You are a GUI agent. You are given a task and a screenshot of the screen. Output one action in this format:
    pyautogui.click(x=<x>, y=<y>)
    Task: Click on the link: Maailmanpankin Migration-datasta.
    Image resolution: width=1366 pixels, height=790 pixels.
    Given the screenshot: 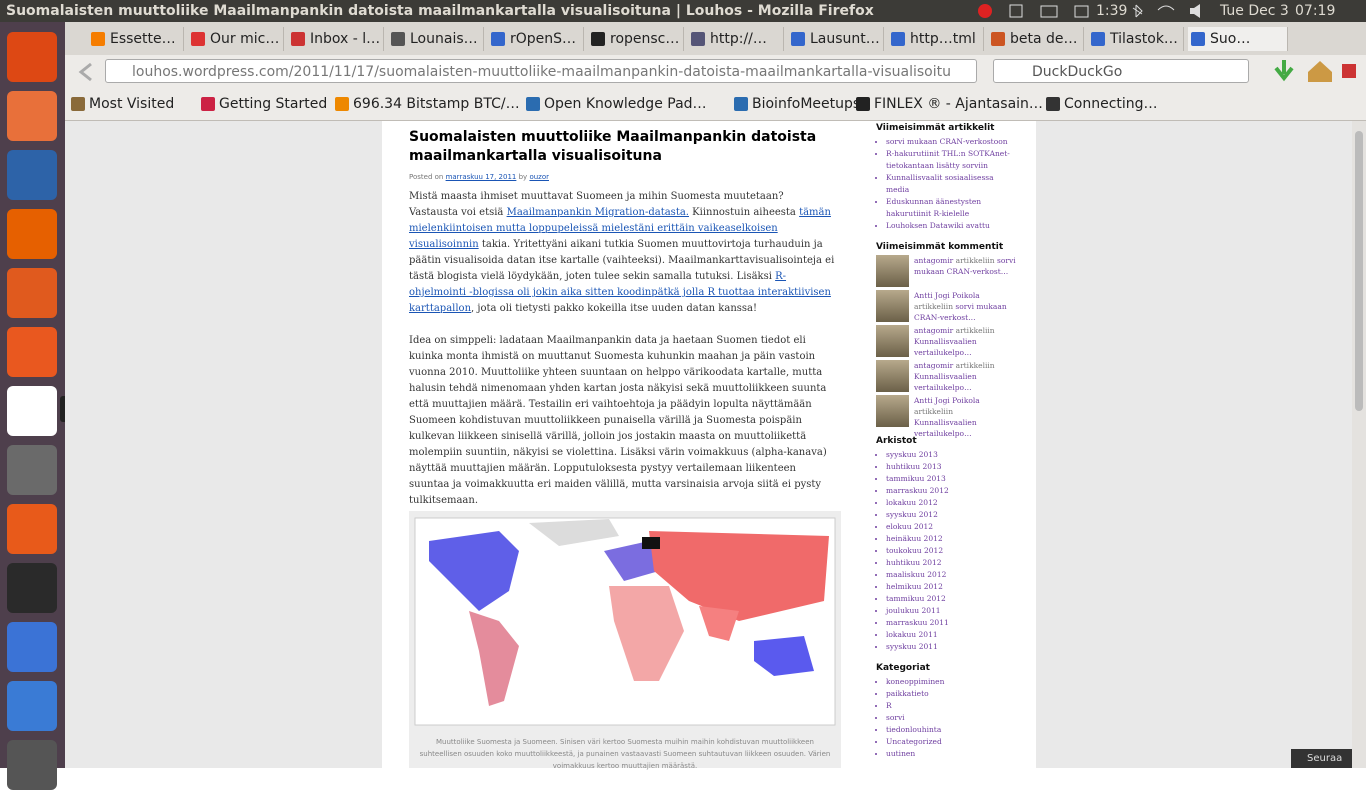 What is the action you would take?
    pyautogui.click(x=597, y=212)
    